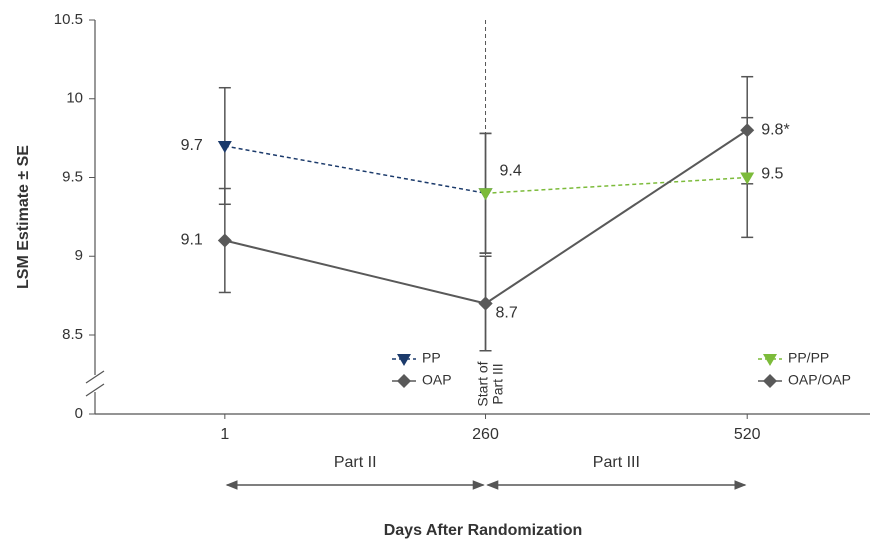 This screenshot has height=544, width=871. What do you see at coordinates (23, 217) in the screenshot?
I see `y-axis-label: LSM Estimate ± SE` at bounding box center [23, 217].